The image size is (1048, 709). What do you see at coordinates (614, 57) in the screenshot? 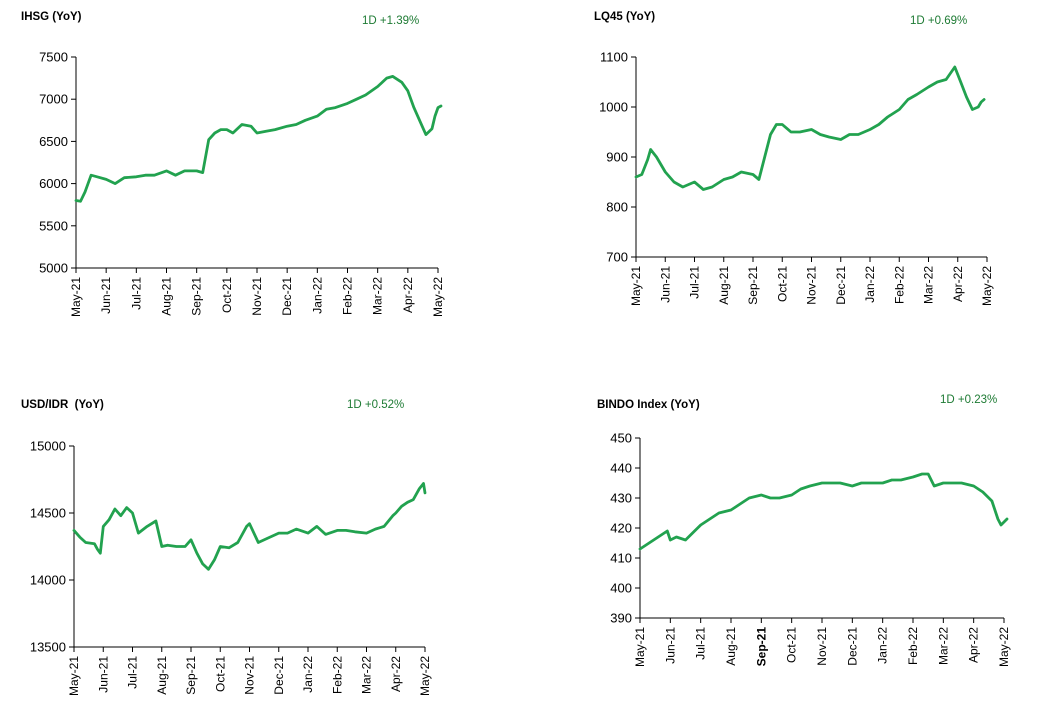
I see `y-tick-label: 1100` at bounding box center [614, 57].